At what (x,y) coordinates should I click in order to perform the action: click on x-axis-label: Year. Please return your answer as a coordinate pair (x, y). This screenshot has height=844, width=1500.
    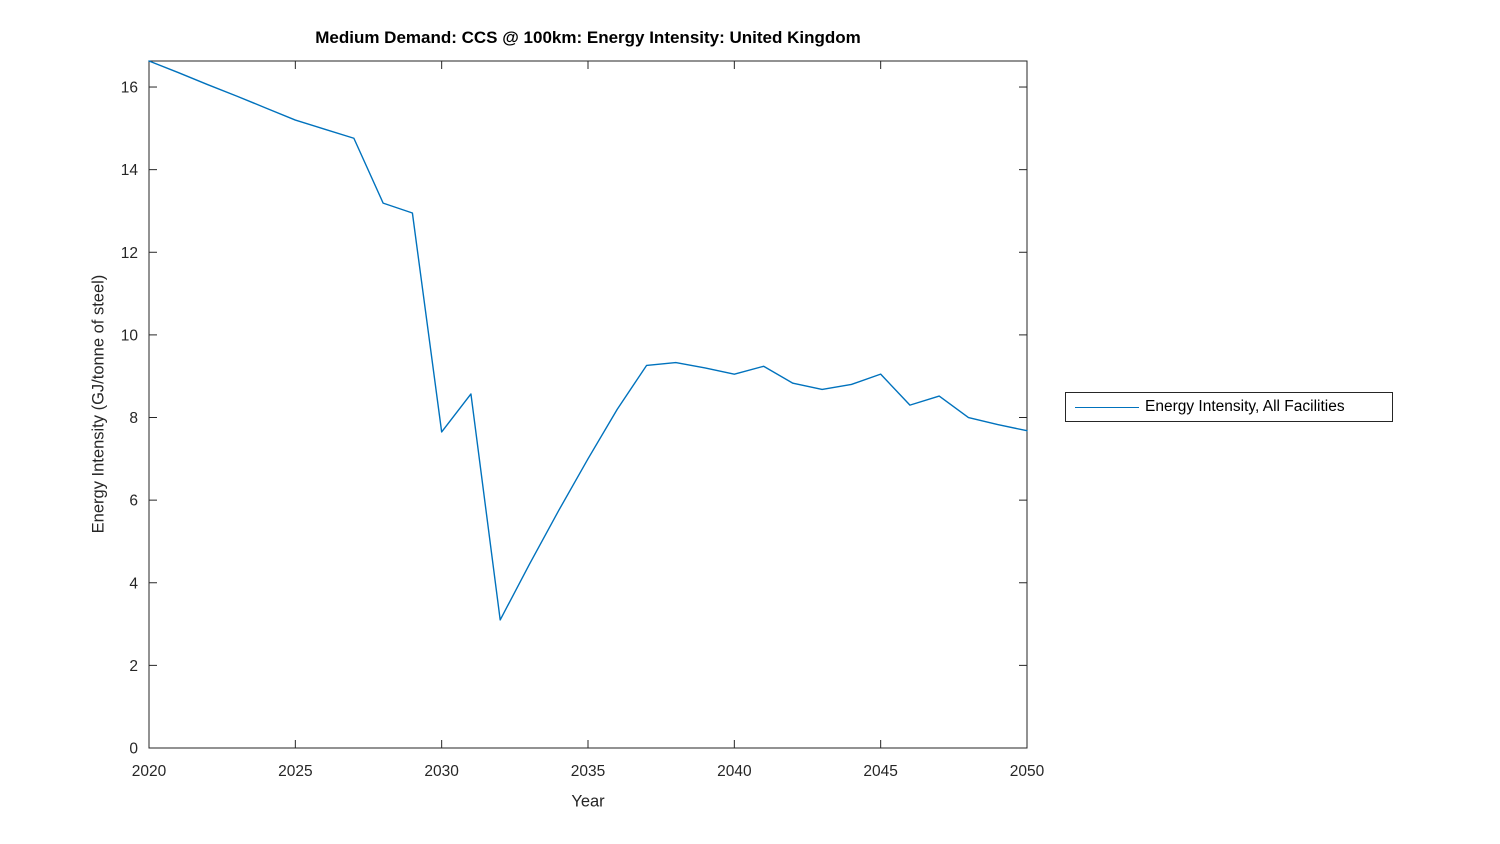
    Looking at the image, I should click on (588, 801).